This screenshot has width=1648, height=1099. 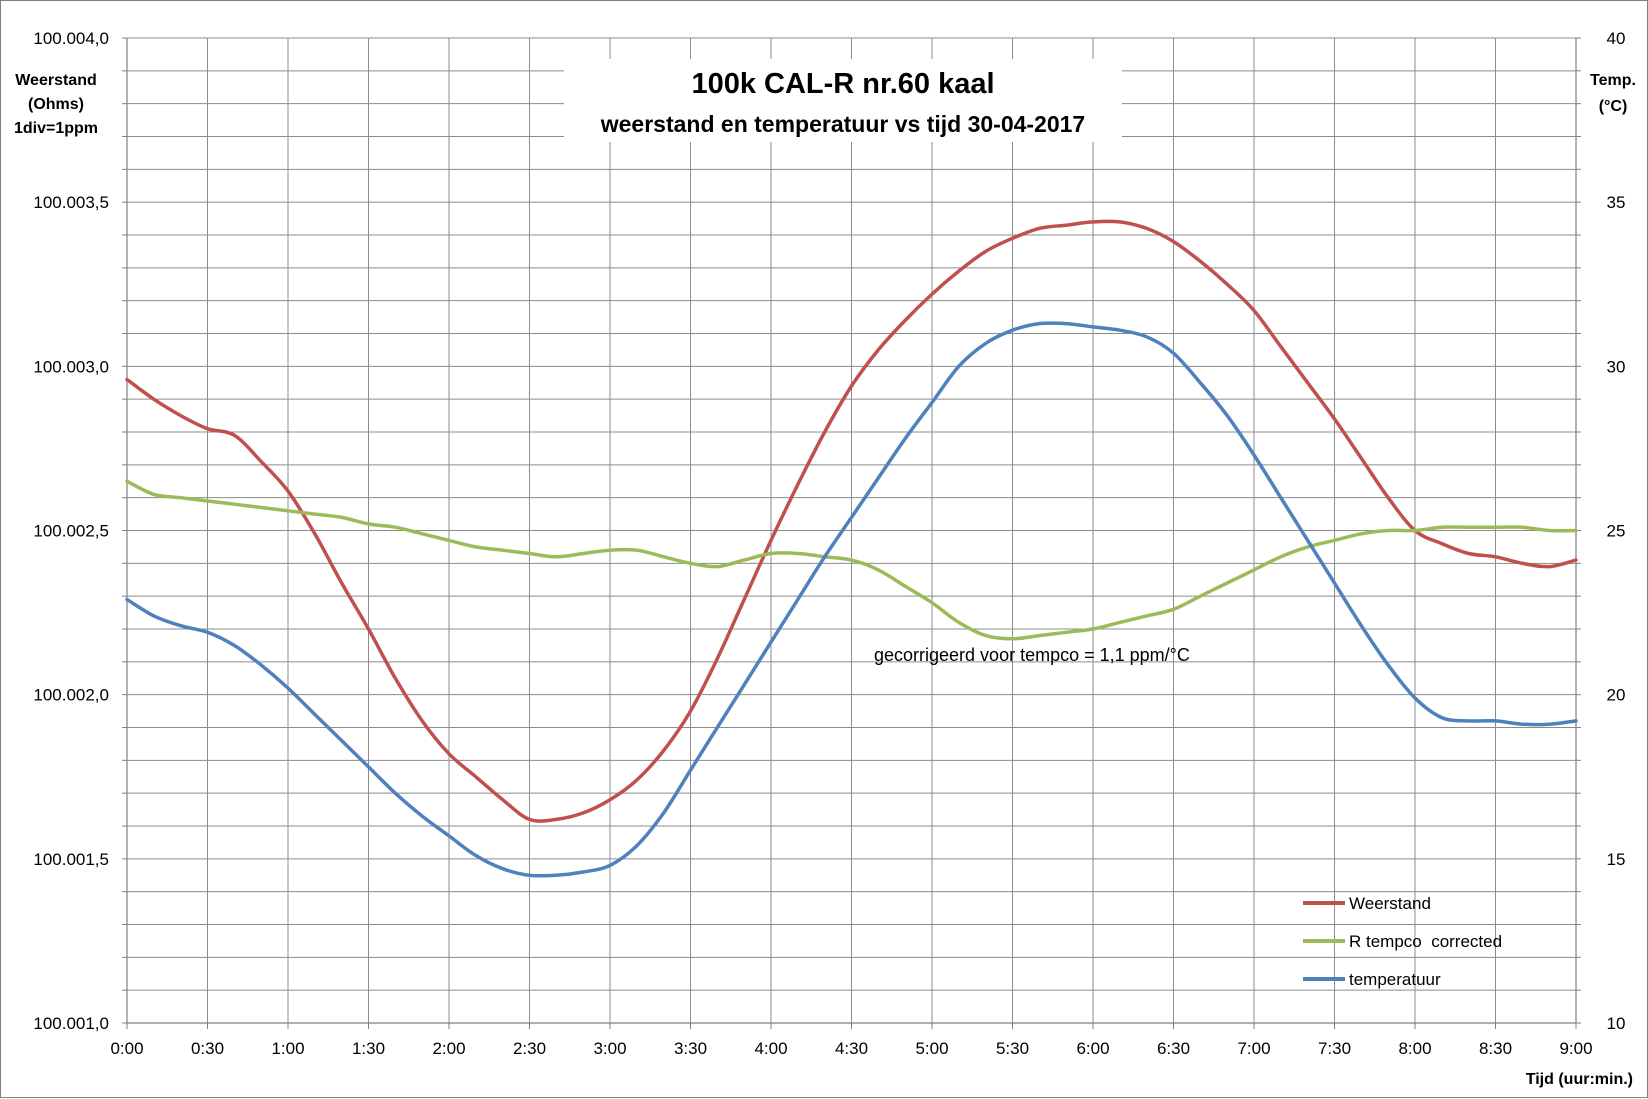 What do you see at coordinates (1390, 903) in the screenshot?
I see `legend-label-weerstand: Weerstand` at bounding box center [1390, 903].